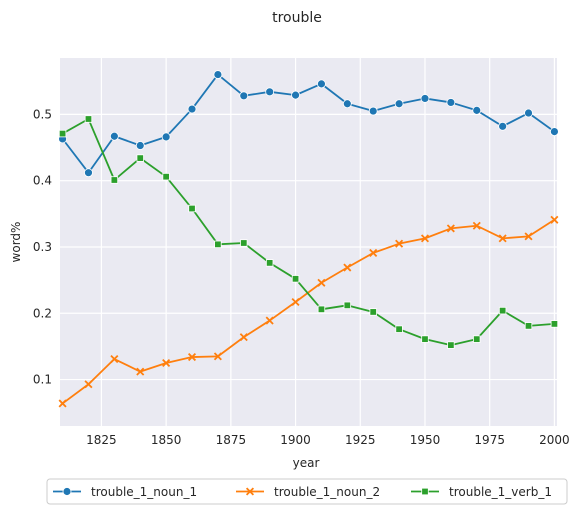  Describe the element at coordinates (489, 440) in the screenshot. I see `x-tick-label: 1975` at that location.